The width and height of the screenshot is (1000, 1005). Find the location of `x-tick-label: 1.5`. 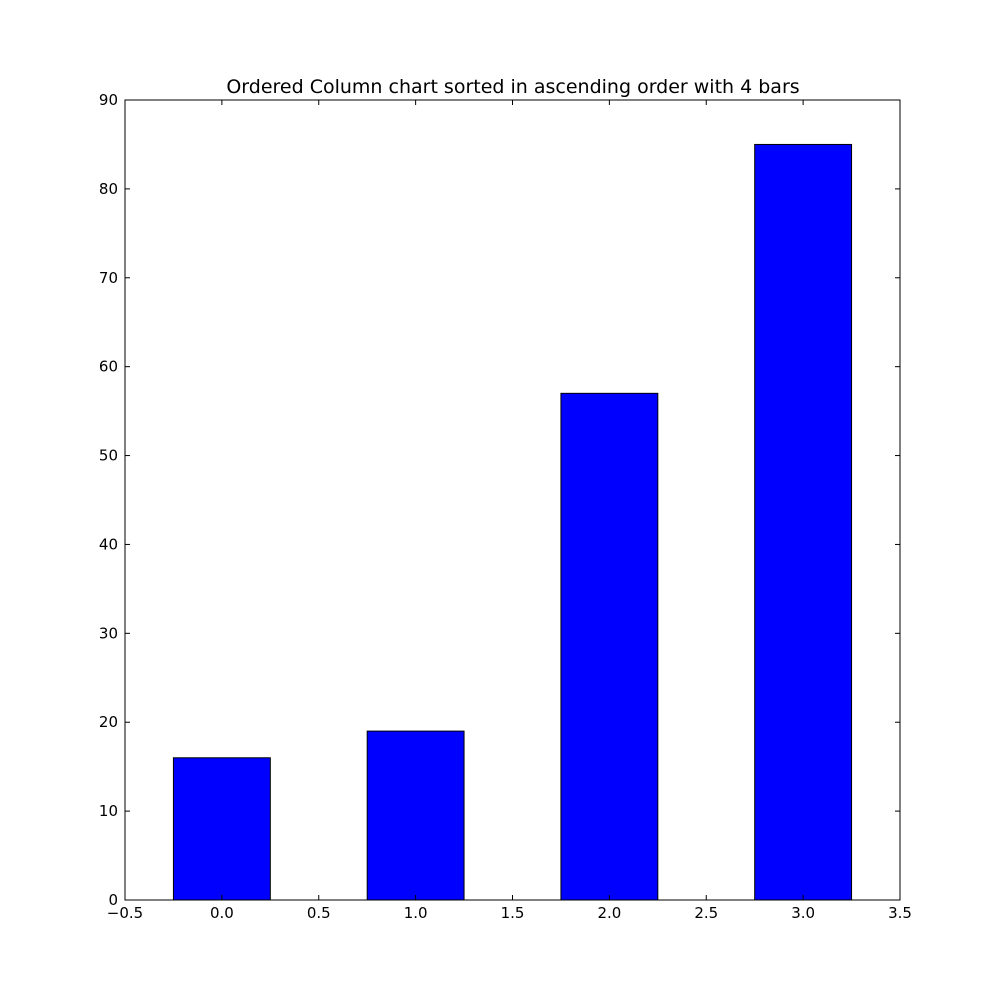

x-tick-label: 1.5 is located at coordinates (513, 913).